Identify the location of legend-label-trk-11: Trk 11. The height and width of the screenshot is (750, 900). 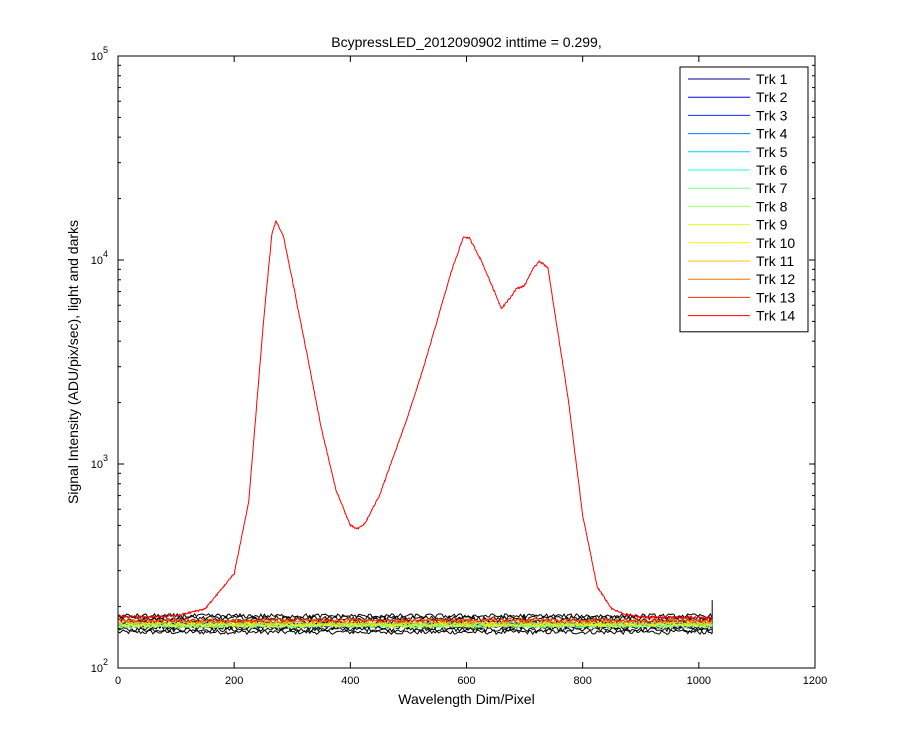
(775, 261).